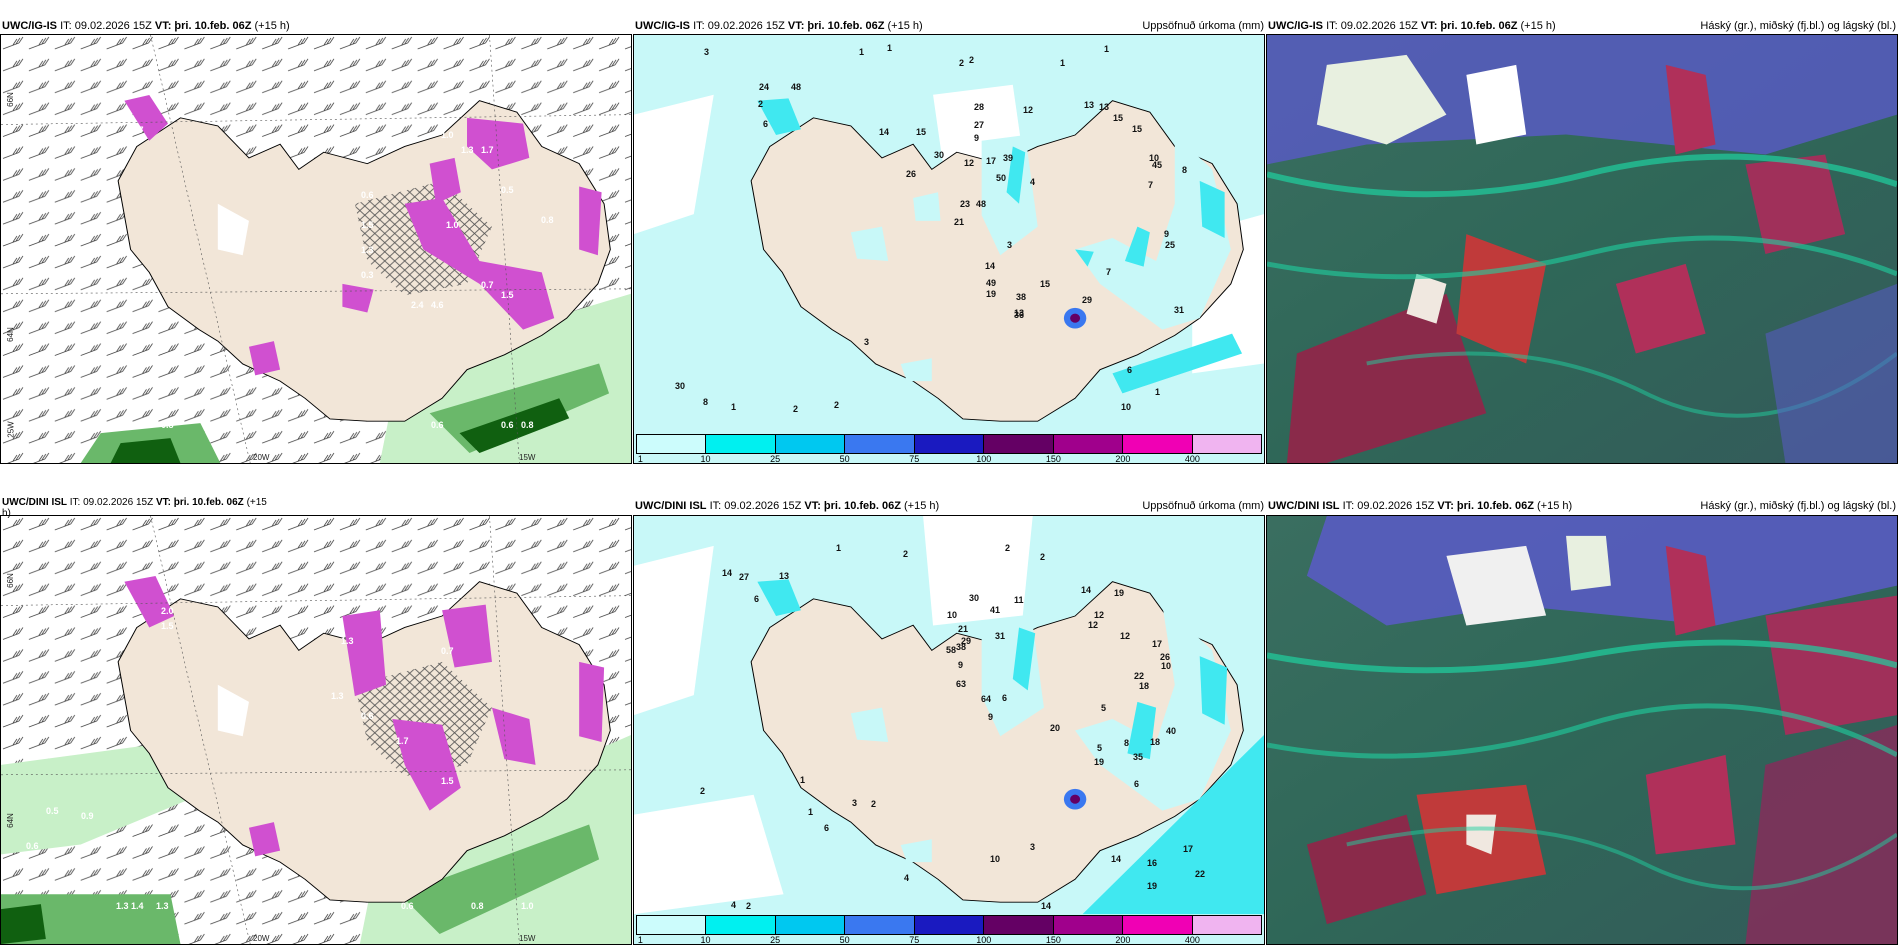  I want to click on map-value-label: 1.0, so click(527, 906).